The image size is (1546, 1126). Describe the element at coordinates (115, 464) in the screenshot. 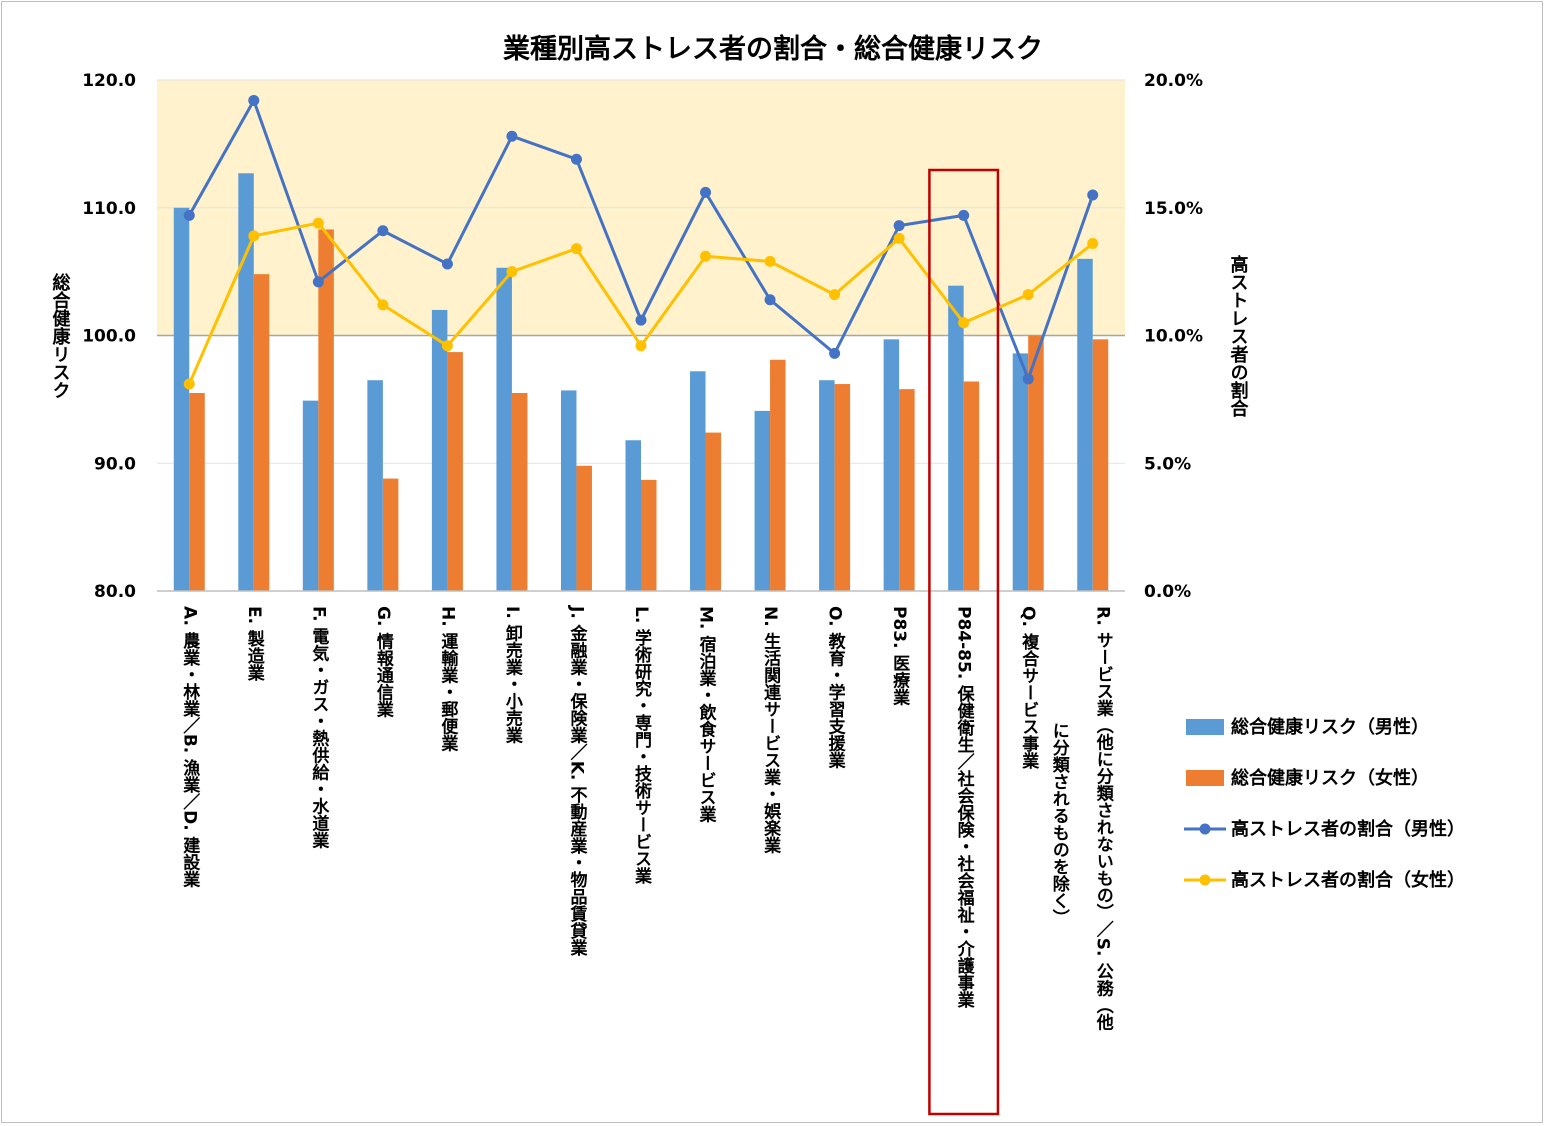

I see `y-left-tick-label: 90.0` at that location.